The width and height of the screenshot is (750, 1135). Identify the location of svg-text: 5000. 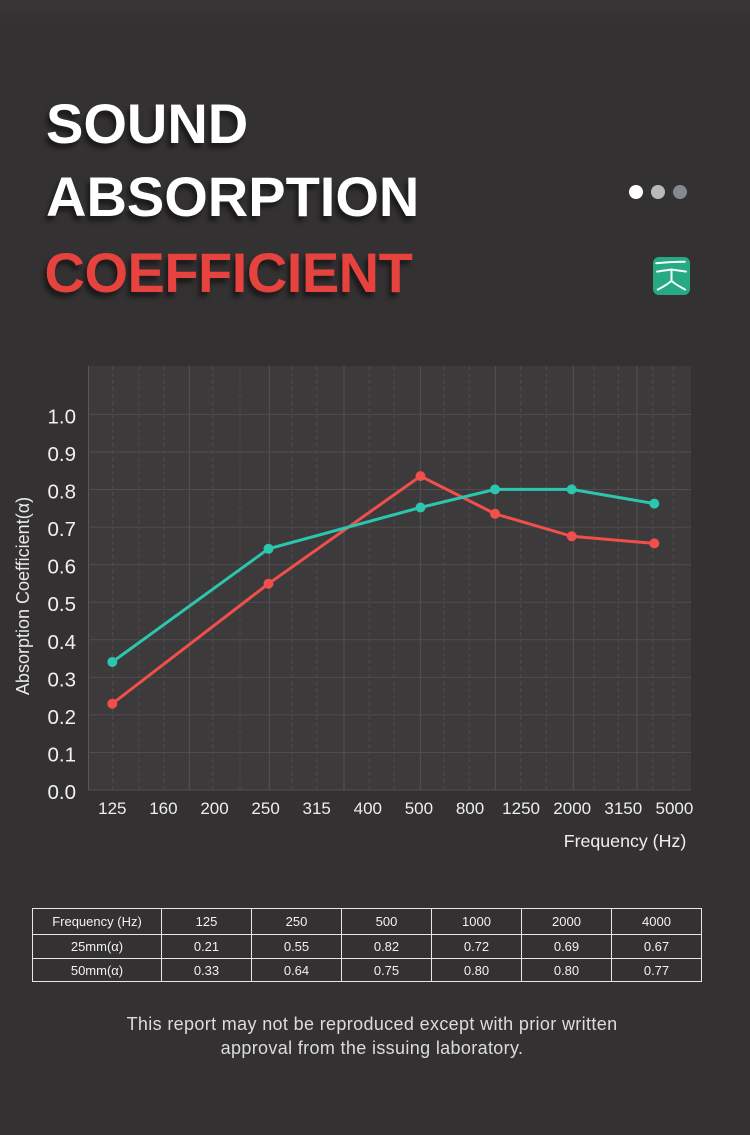
(674, 808).